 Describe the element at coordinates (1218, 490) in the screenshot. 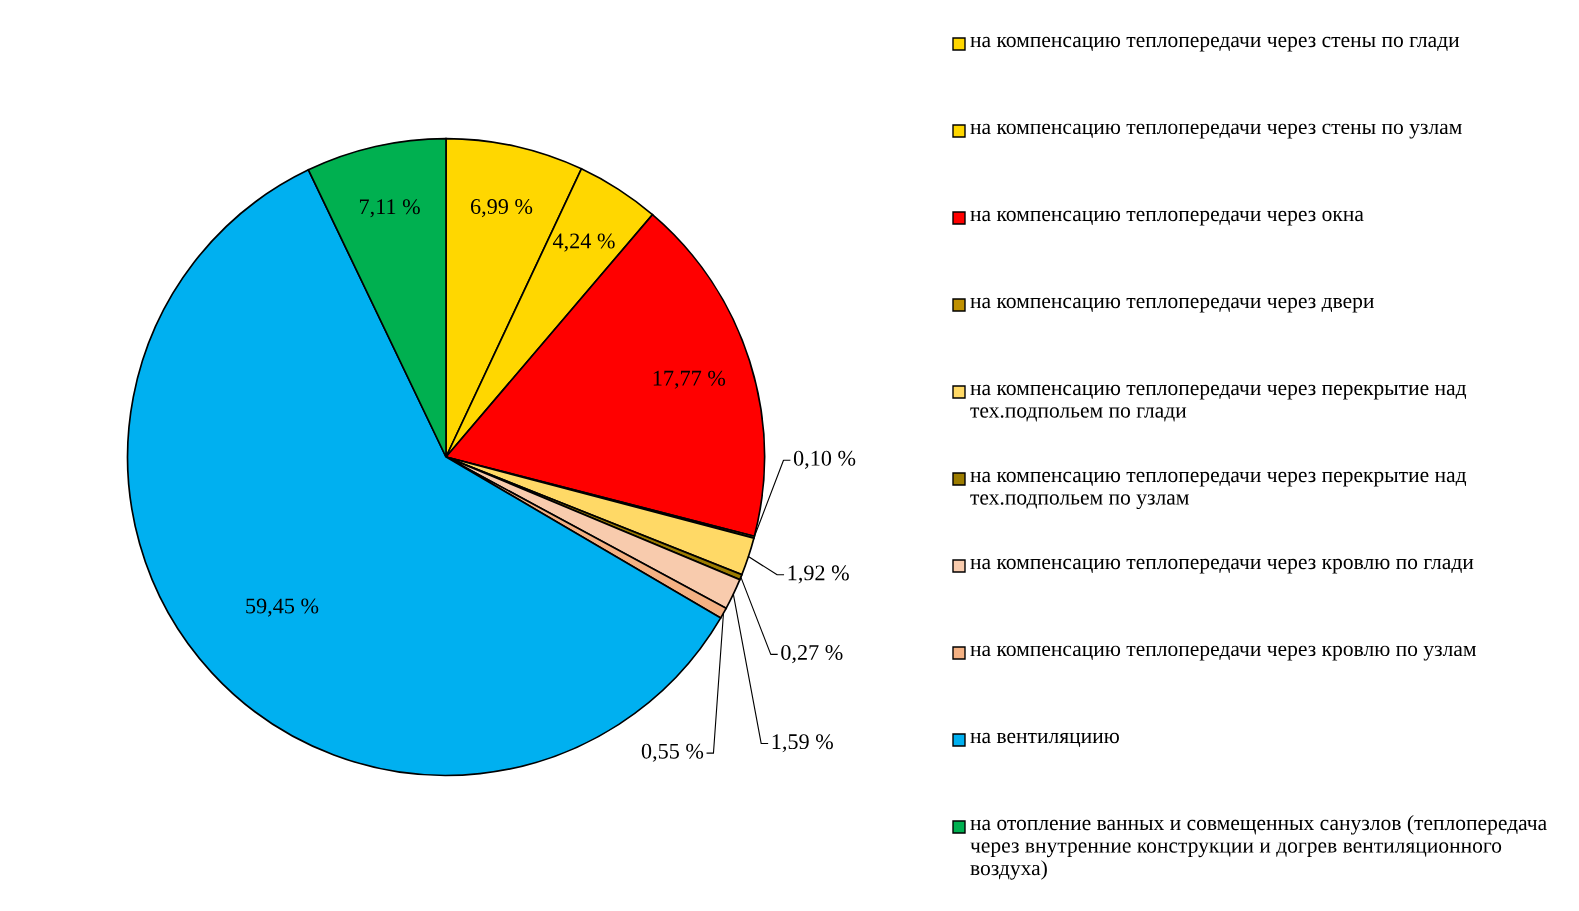

I see `legend-label: на компенсацию теплопередачи через перекрытие над тех.подпольем по узлам` at that location.